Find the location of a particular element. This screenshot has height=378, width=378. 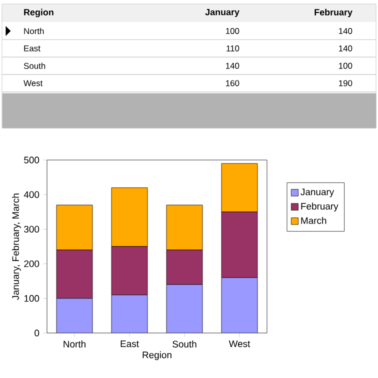

text: South is located at coordinates (35, 65).